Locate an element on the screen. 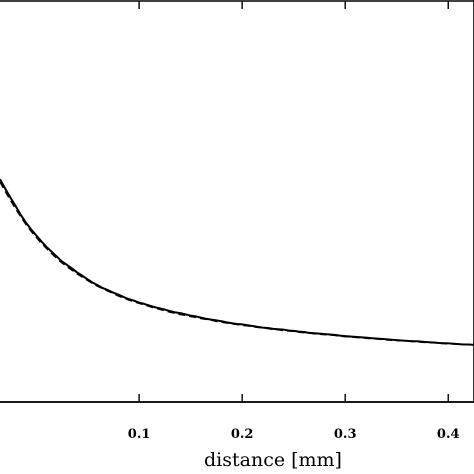 The width and height of the screenshot is (474, 474). x-tick-label: 0.4 is located at coordinates (448, 434).